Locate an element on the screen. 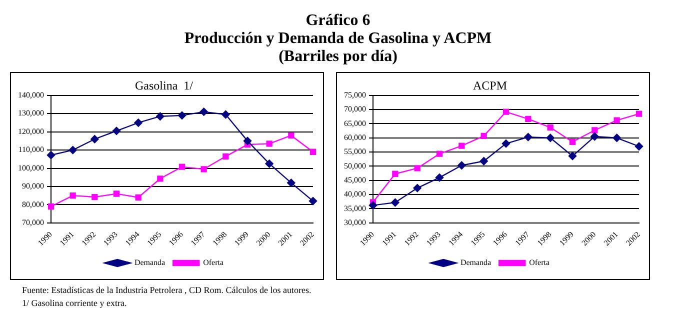  y-tick-label: 130,000 is located at coordinates (31, 113).